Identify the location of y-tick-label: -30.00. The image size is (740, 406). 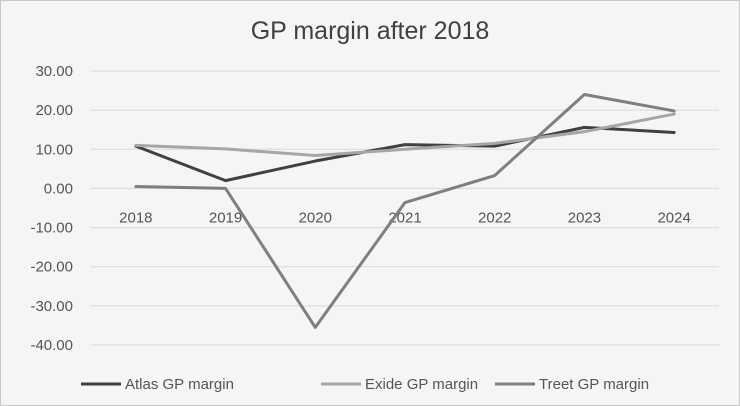
(51, 306).